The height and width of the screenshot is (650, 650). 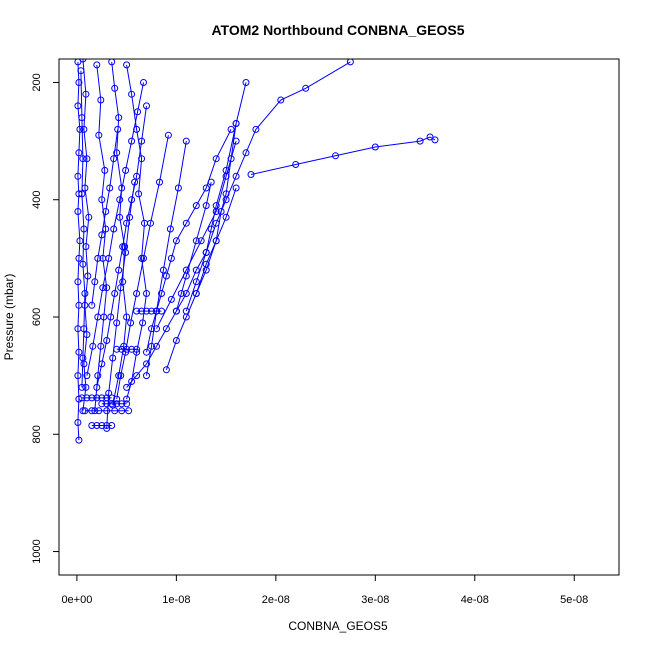 I want to click on y-tick-label: 1000, so click(x=37, y=551).